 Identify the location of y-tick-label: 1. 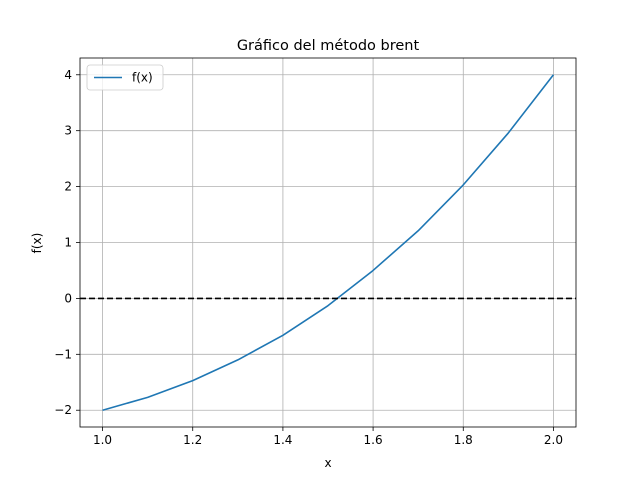
(68, 243).